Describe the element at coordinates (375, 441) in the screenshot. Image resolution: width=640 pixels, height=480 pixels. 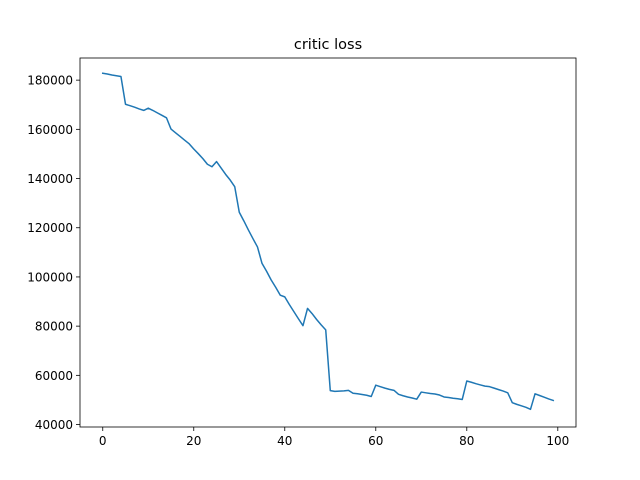
I see `x-tick-label: 60` at that location.